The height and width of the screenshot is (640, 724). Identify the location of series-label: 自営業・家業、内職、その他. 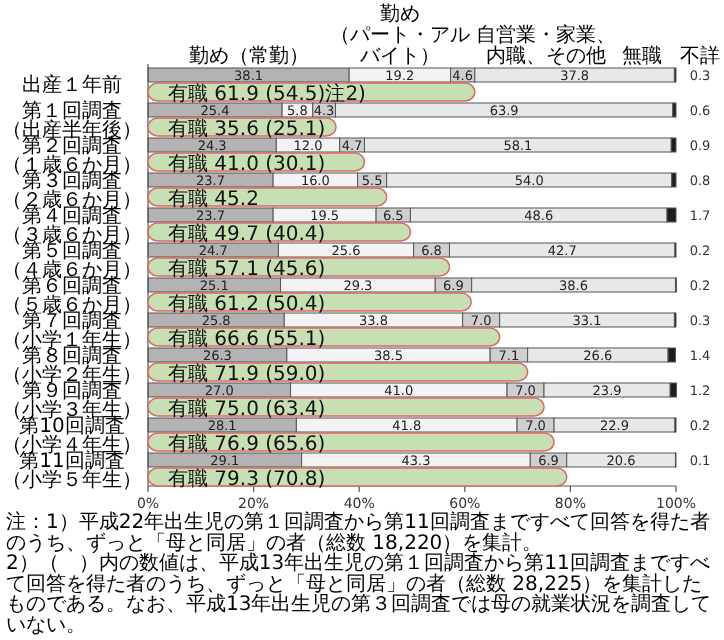
(545, 45).